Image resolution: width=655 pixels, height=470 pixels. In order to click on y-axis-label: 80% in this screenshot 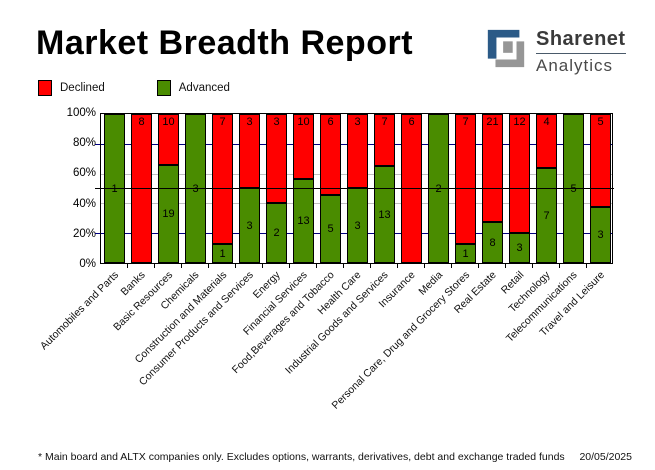, I will do `click(84, 143)`.